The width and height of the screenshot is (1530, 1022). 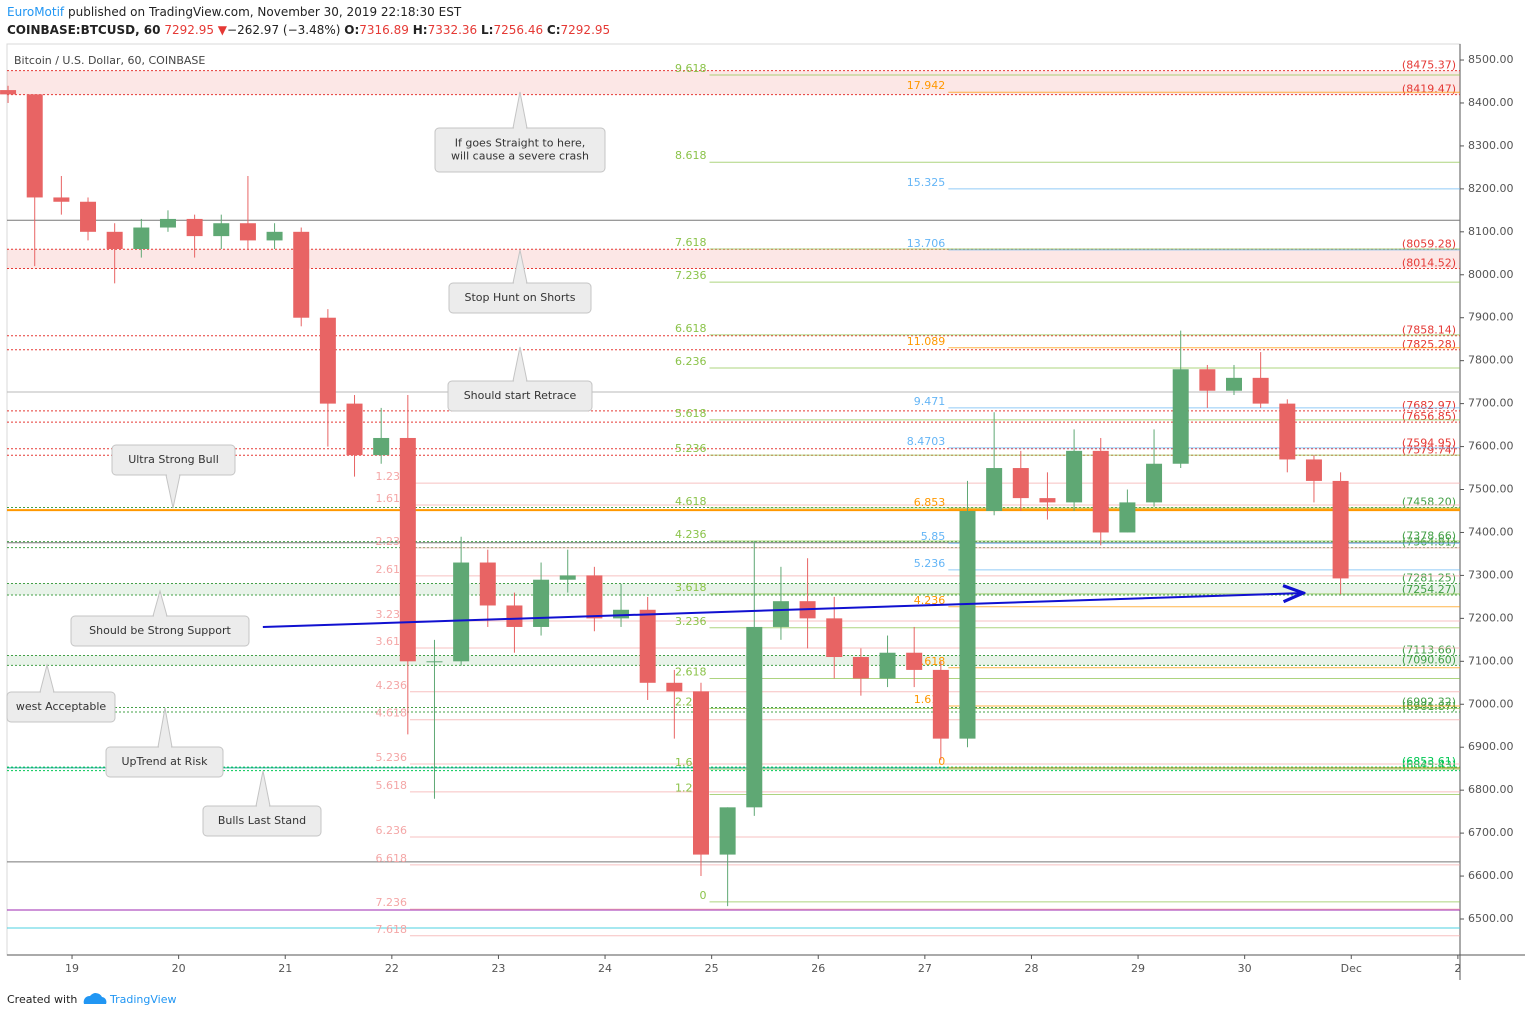 What do you see at coordinates (160, 630) in the screenshot?
I see `callout-text: Should be Strong Support` at bounding box center [160, 630].